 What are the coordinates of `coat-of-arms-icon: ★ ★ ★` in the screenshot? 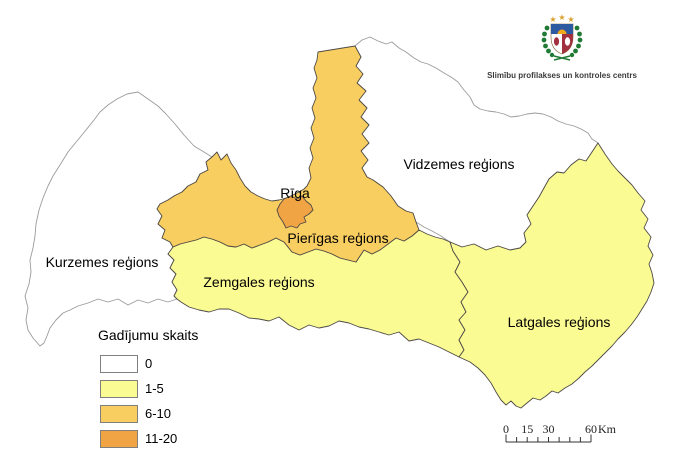 It's located at (562, 37).